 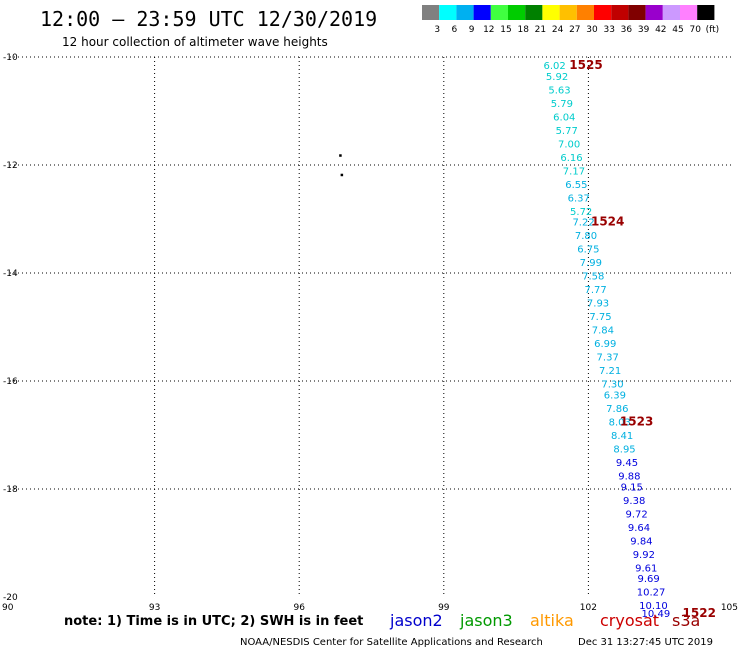 I want to click on wave-height-point: 10.10, so click(x=653, y=606).